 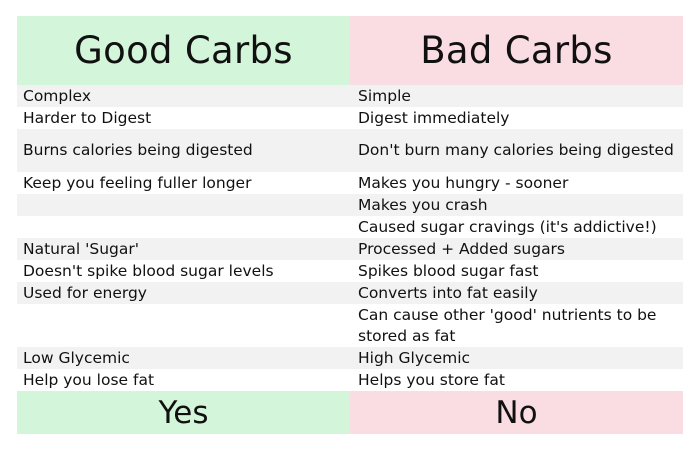 I want to click on table-row: Help you lose fat Helps you store fat, so click(x=350, y=380).